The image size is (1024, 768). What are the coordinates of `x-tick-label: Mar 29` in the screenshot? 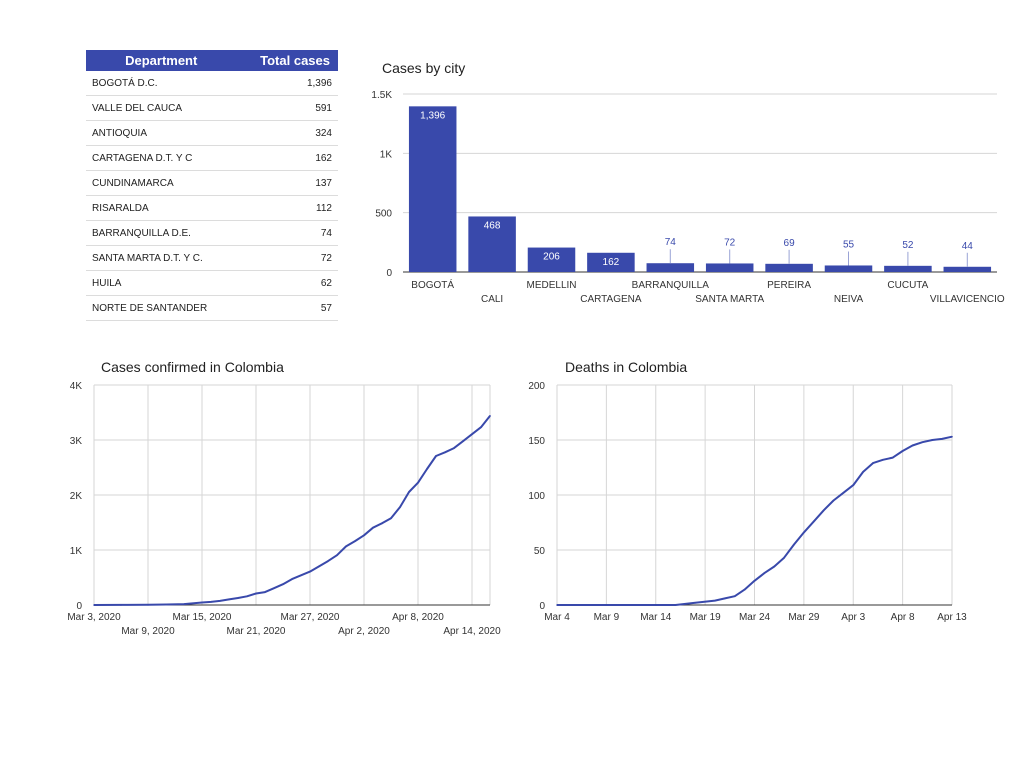 It's located at (804, 617).